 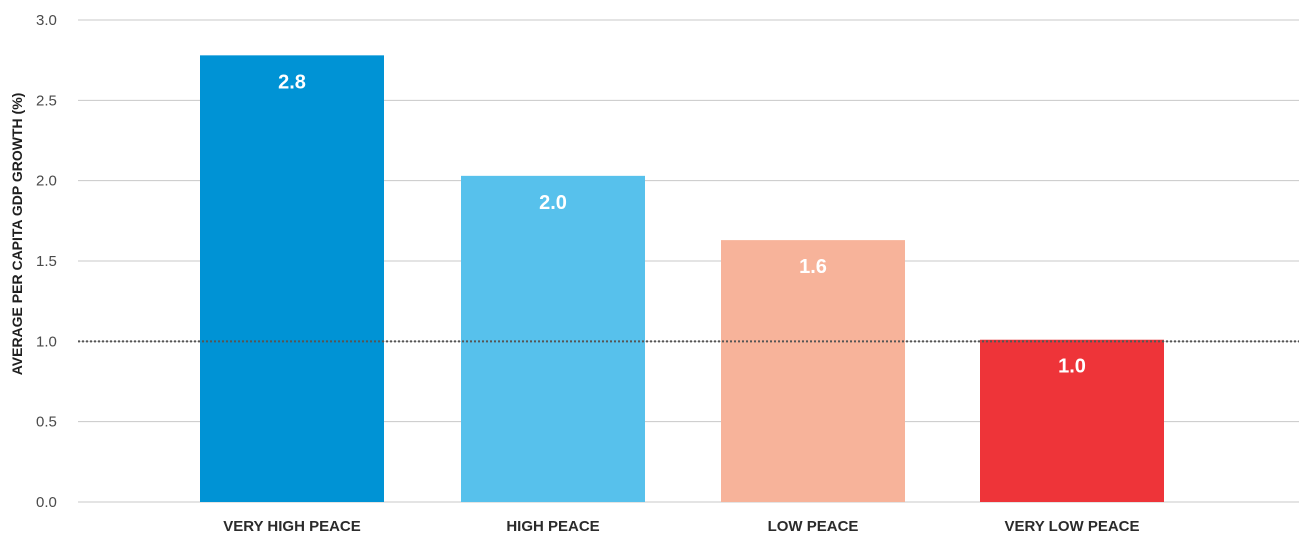 I want to click on y-axis-title: AVERAGE PER CAPITA GDP GROWTH (%), so click(x=17, y=234).